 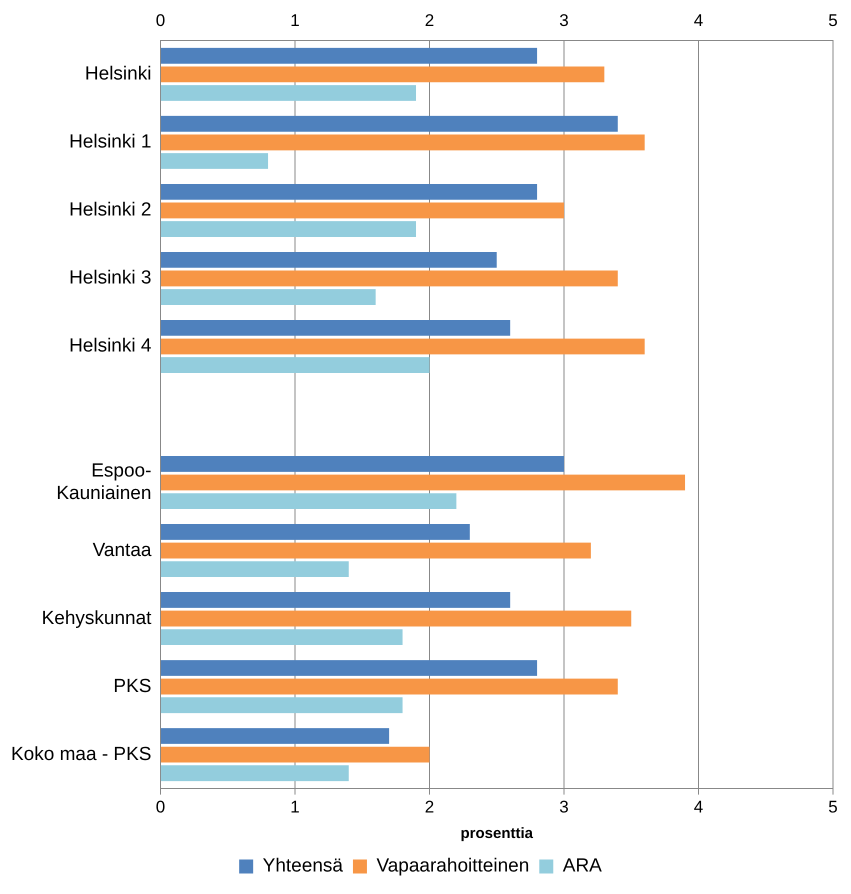 I want to click on y-tick-label: Helsinki 4, so click(x=110, y=346).